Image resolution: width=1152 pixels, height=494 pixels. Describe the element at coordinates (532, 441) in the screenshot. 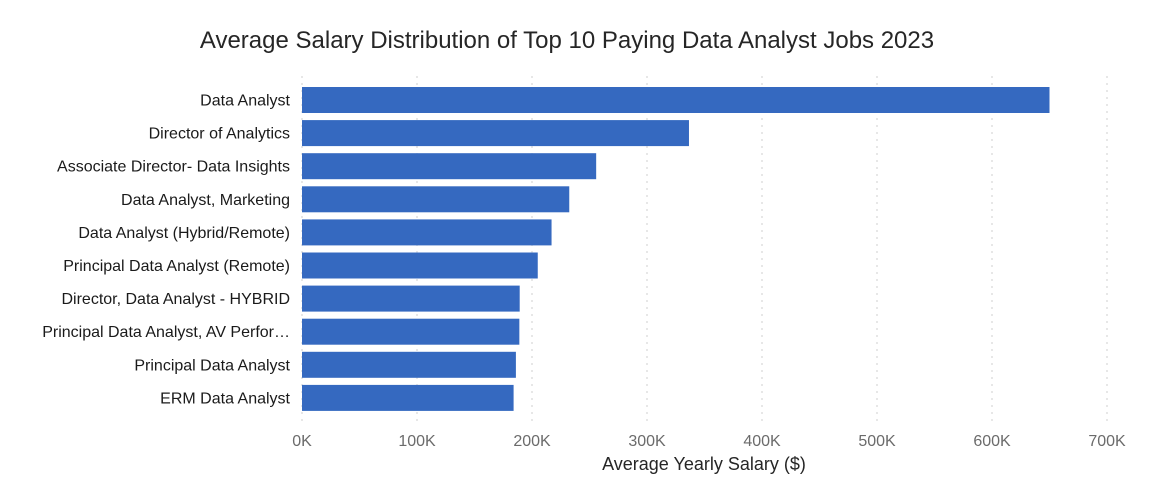

I see `x-tick-label: 200K` at that location.